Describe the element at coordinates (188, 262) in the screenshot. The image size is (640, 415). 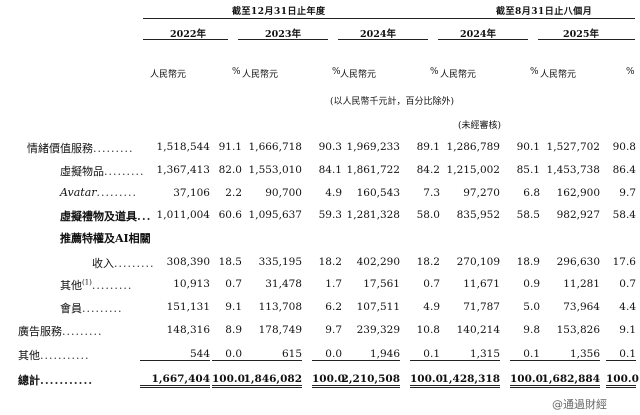
I see `cell-amount: 308,390` at that location.